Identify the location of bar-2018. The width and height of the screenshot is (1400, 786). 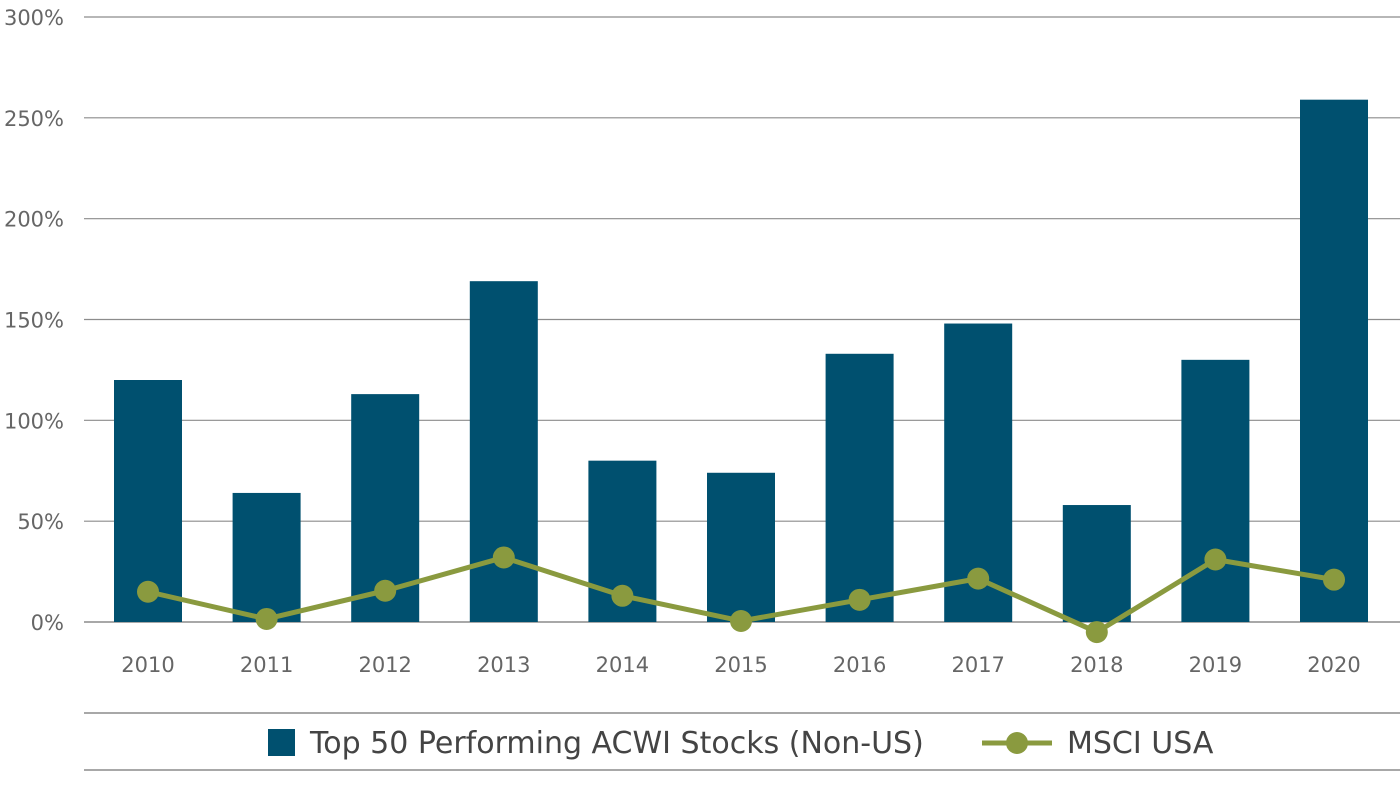
(1096, 563).